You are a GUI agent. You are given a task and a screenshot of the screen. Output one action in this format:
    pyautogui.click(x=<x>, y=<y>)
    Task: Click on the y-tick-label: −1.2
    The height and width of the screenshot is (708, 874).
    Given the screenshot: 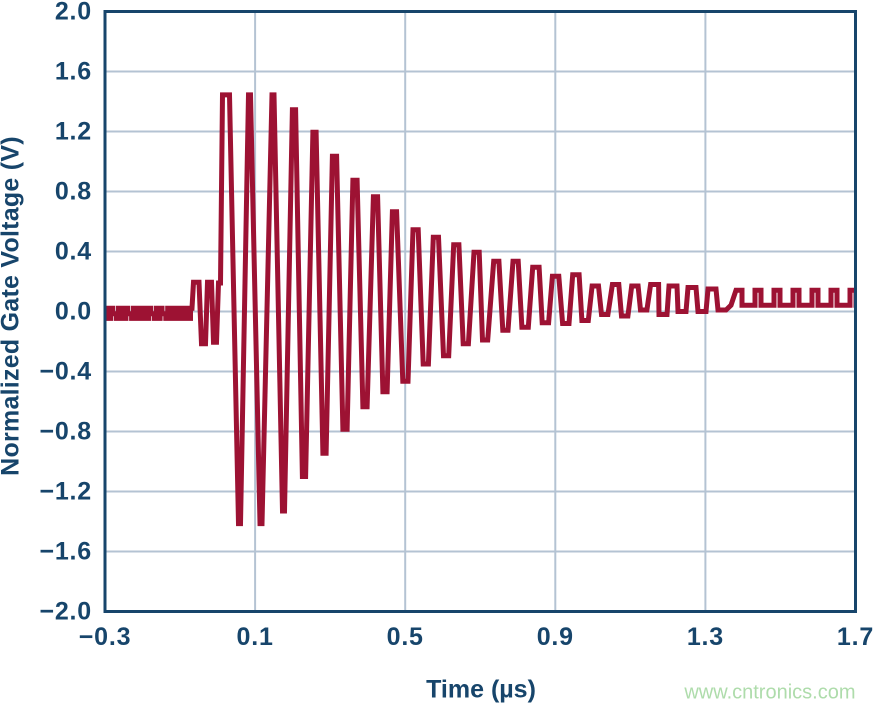 What is the action you would take?
    pyautogui.click(x=65, y=491)
    